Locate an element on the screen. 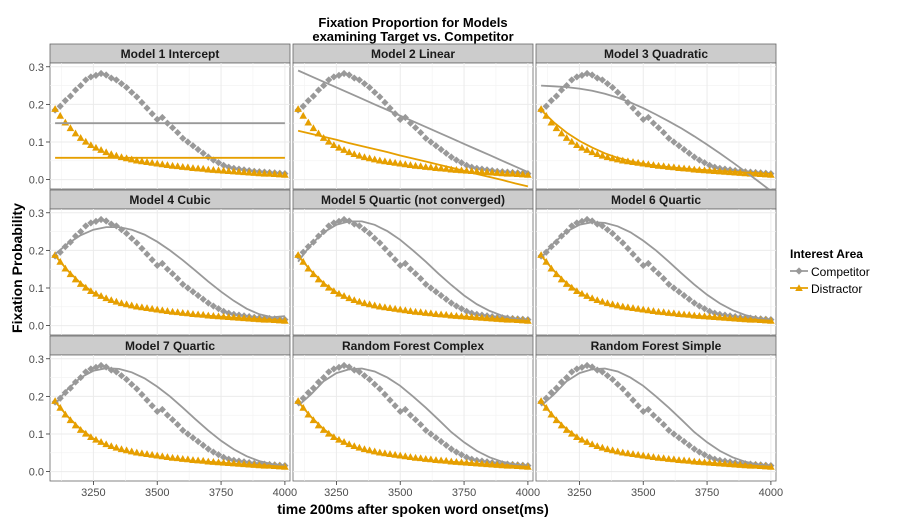 Image resolution: width=900 pixels, height=524 pixels. x-tick-label: 3750 is located at coordinates (221, 493).